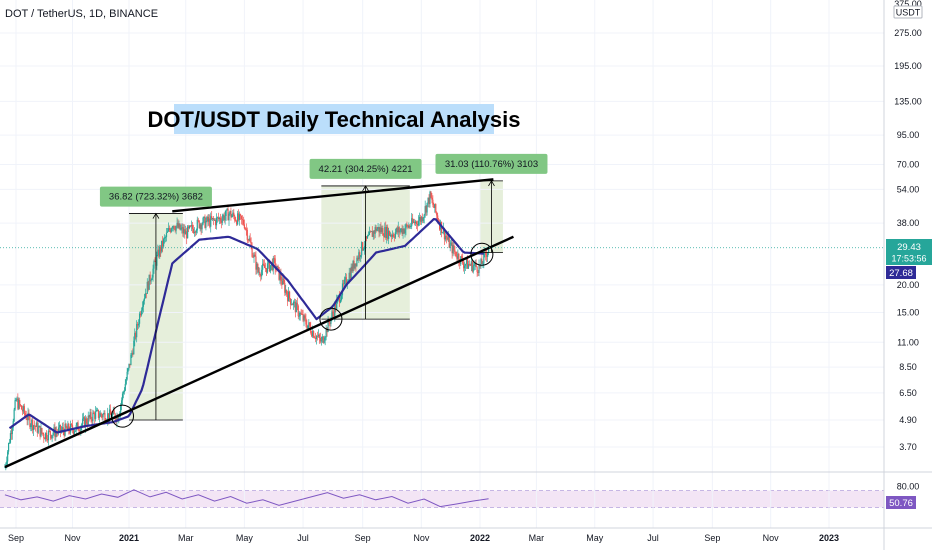 This screenshot has height=555, width=932. Describe the element at coordinates (81, 14) in the screenshot. I see `symbol-info: DOT / TetherUS, 1D, BINANCE` at that location.